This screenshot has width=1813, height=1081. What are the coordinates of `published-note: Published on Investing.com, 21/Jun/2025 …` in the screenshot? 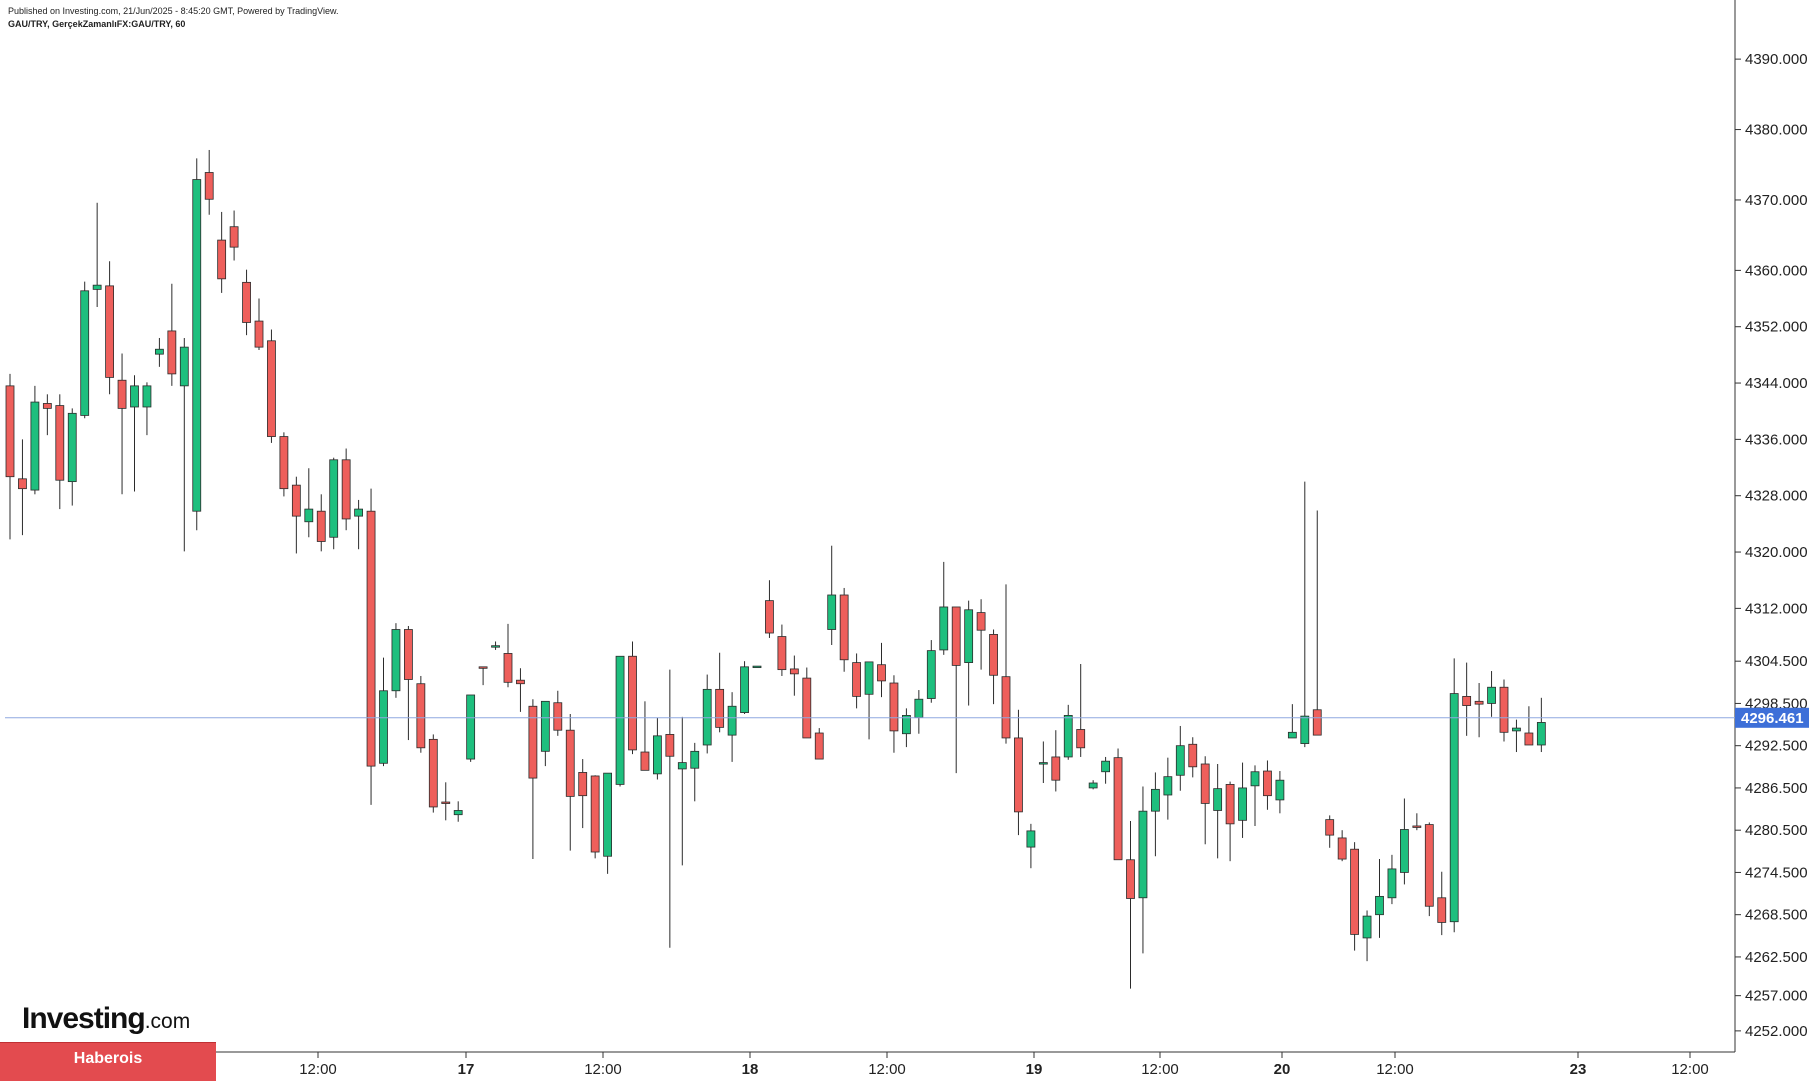 It's located at (173, 11).